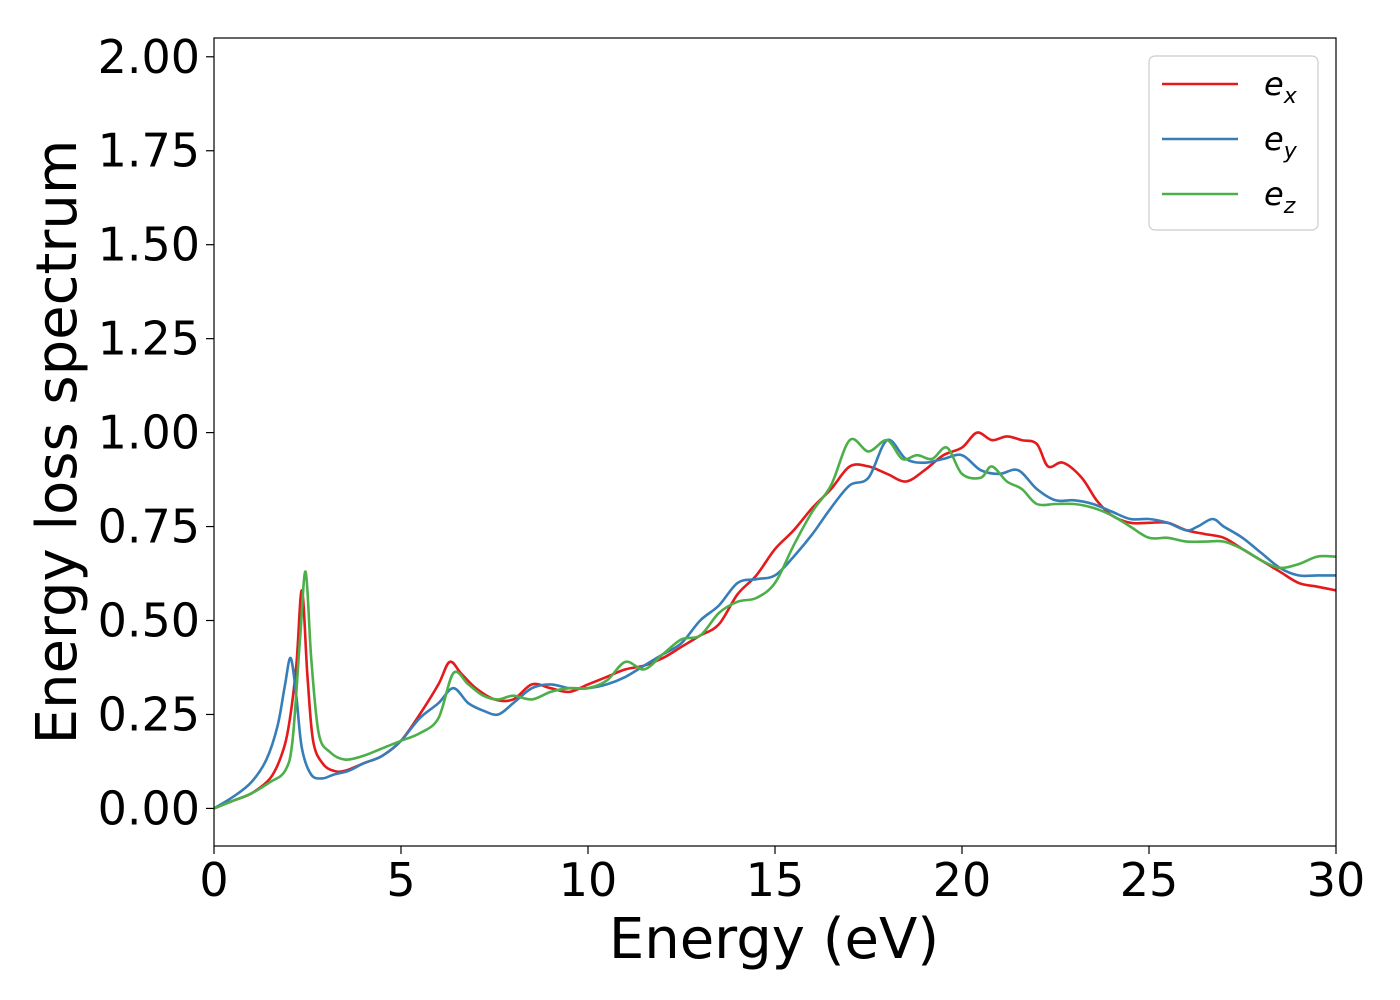  I want to click on y-axis-title: Energy loss spectrum, so click(57, 442).